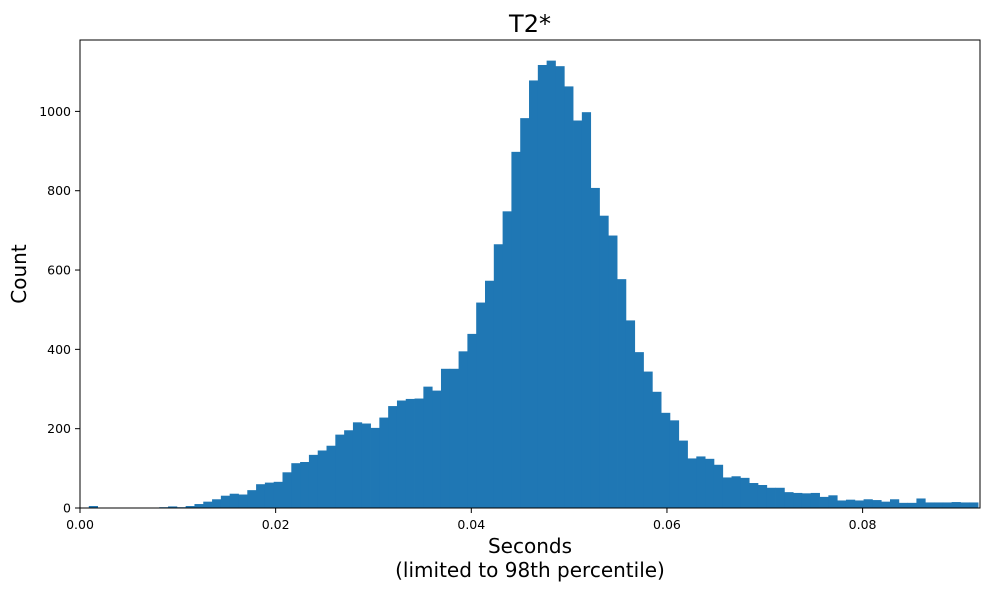  Describe the element at coordinates (55, 111) in the screenshot. I see `y-tick-label: 1000` at that location.